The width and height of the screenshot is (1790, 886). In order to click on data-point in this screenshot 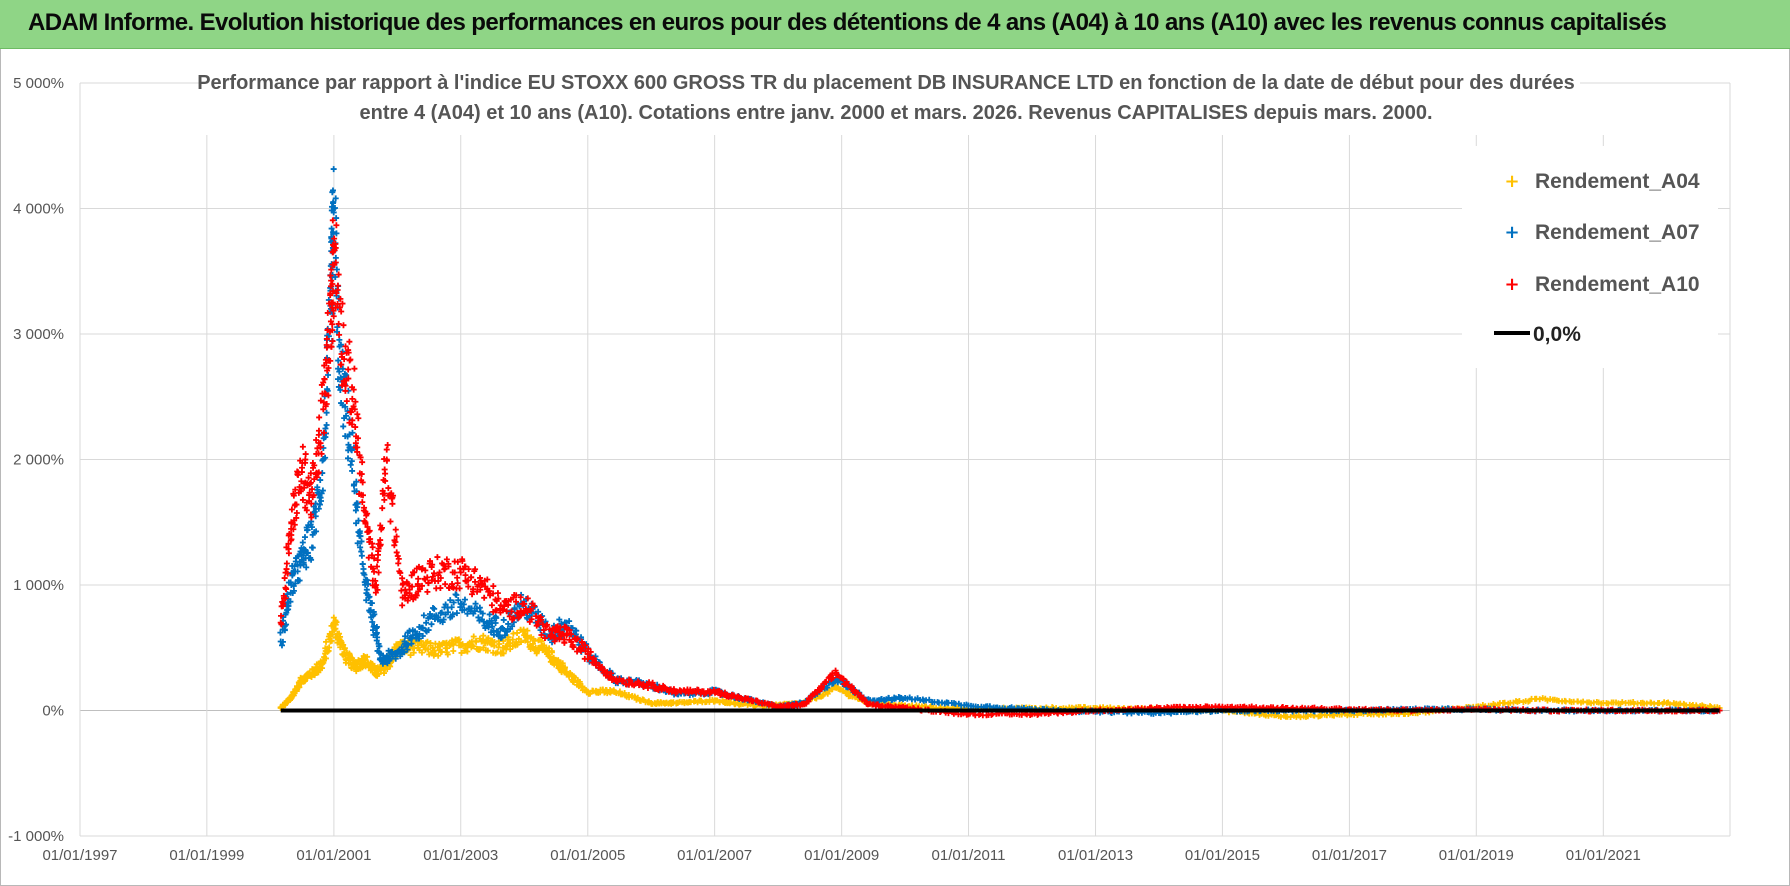, I will do `click(323, 409)`.